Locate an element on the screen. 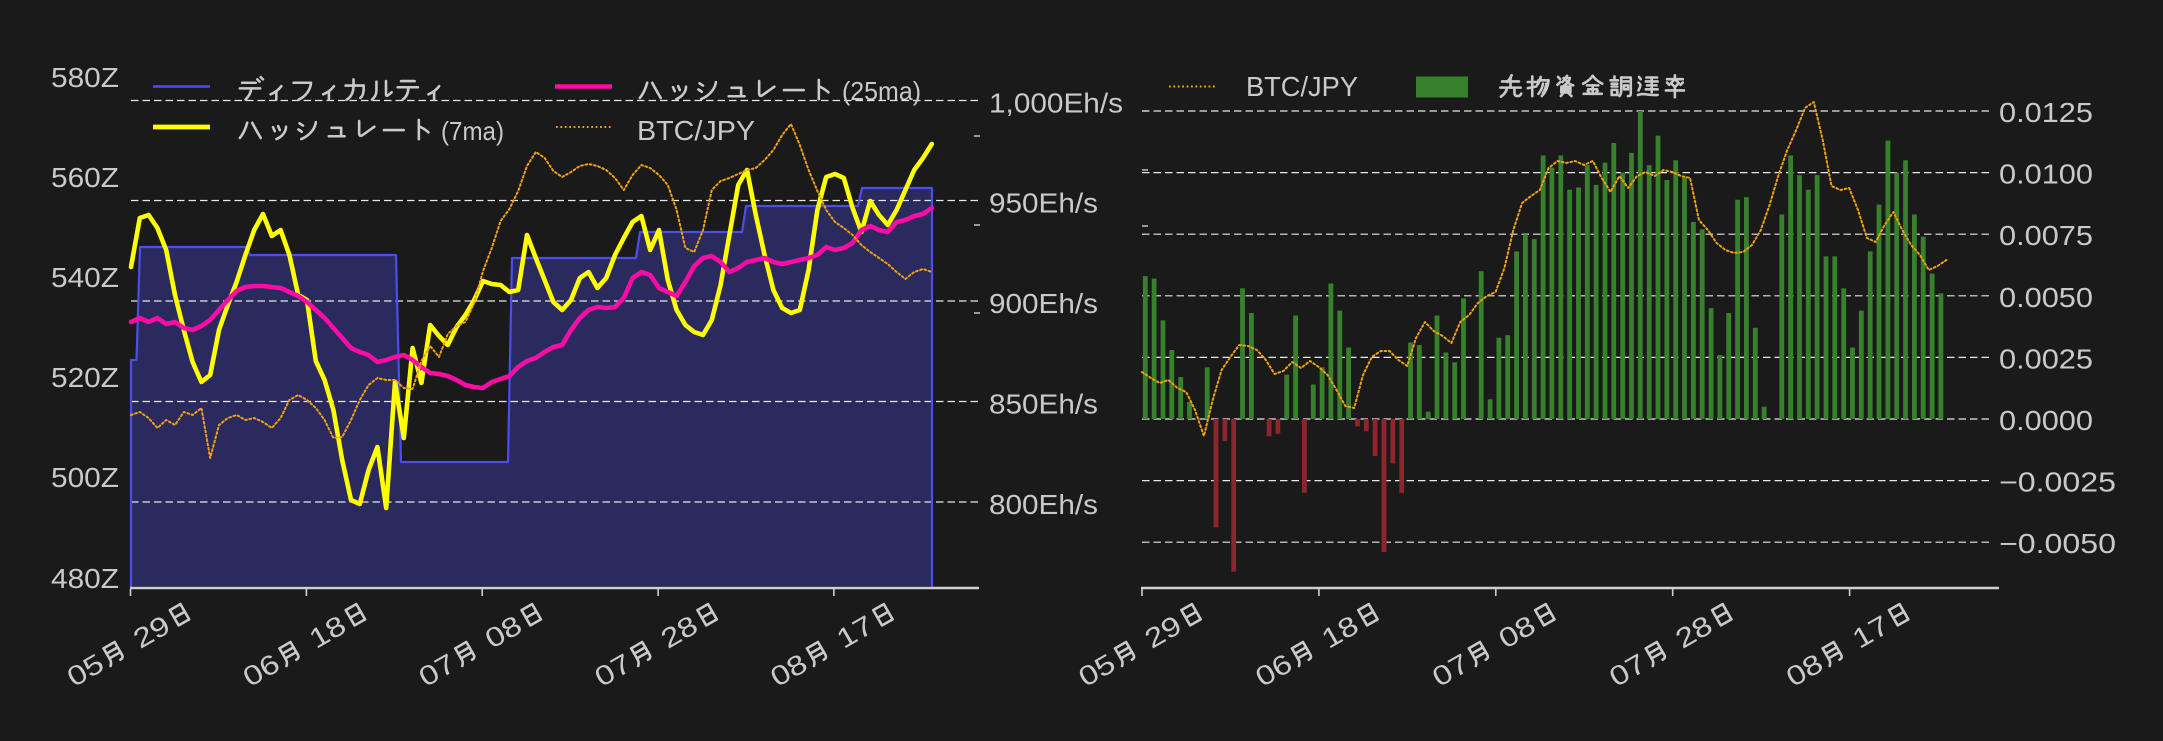 The image size is (2163, 741). svg-text: 0.0000 is located at coordinates (2046, 420).